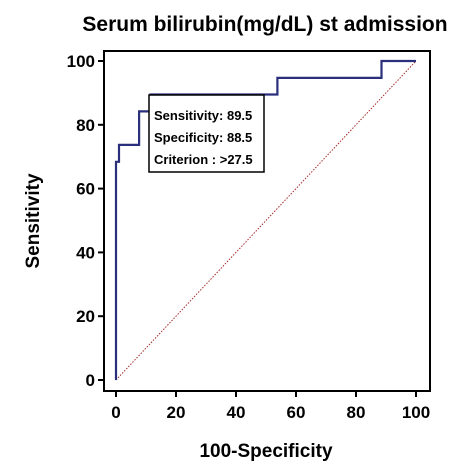 The width and height of the screenshot is (458, 473). Describe the element at coordinates (296, 412) in the screenshot. I see `x-tick-label: 60` at that location.